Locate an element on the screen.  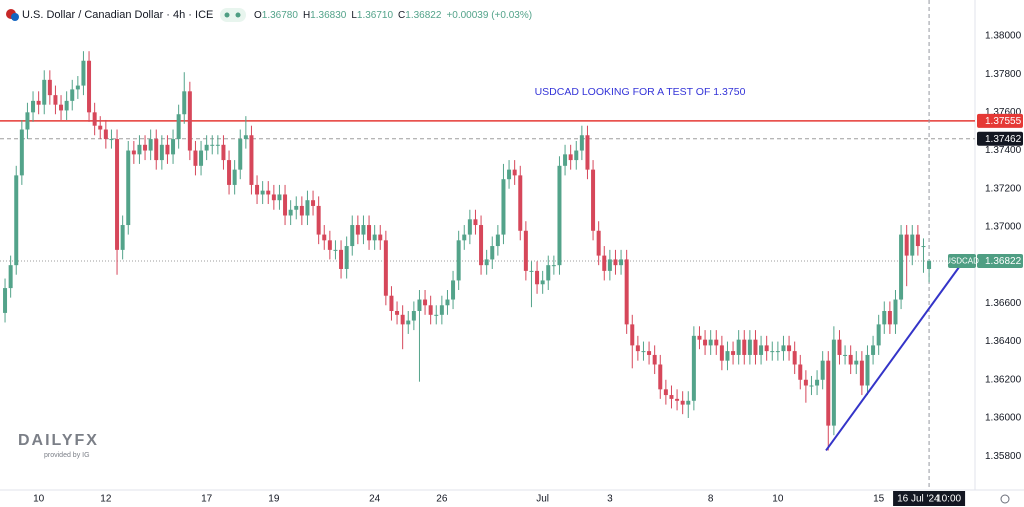
y-tick-label: 1.38000 is located at coordinates (1003, 36).